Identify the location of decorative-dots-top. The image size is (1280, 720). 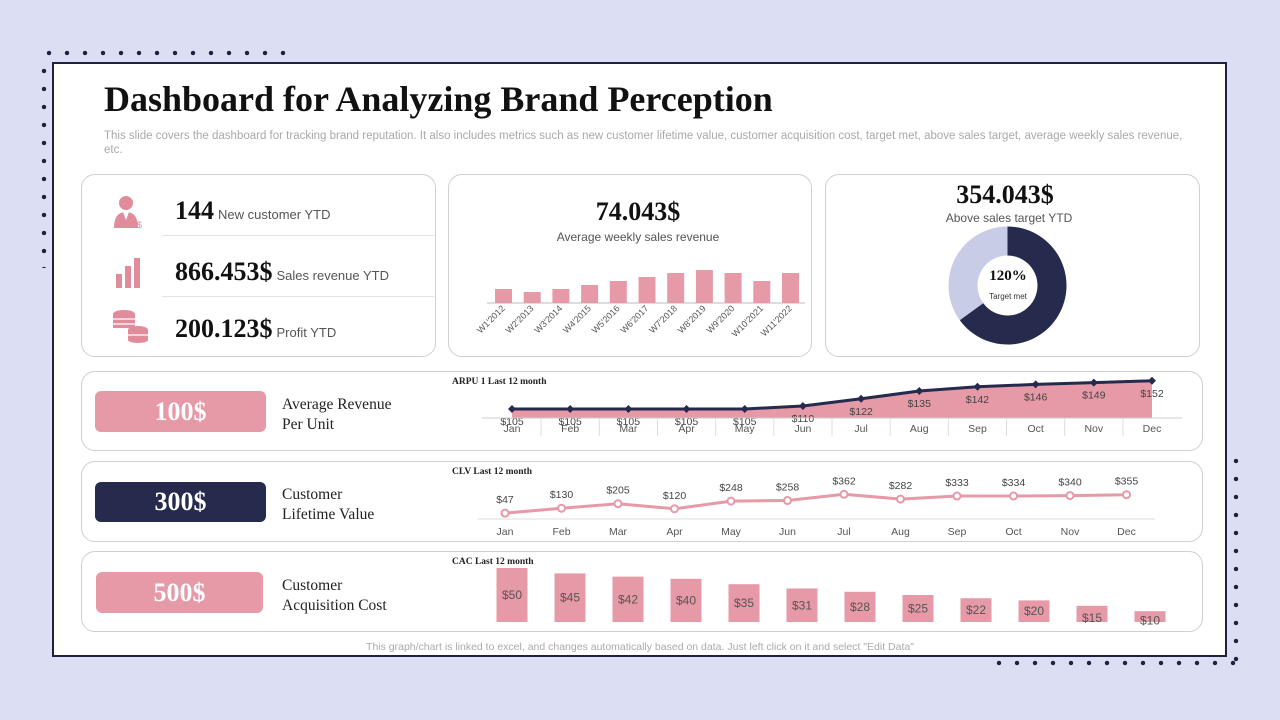
(166, 53).